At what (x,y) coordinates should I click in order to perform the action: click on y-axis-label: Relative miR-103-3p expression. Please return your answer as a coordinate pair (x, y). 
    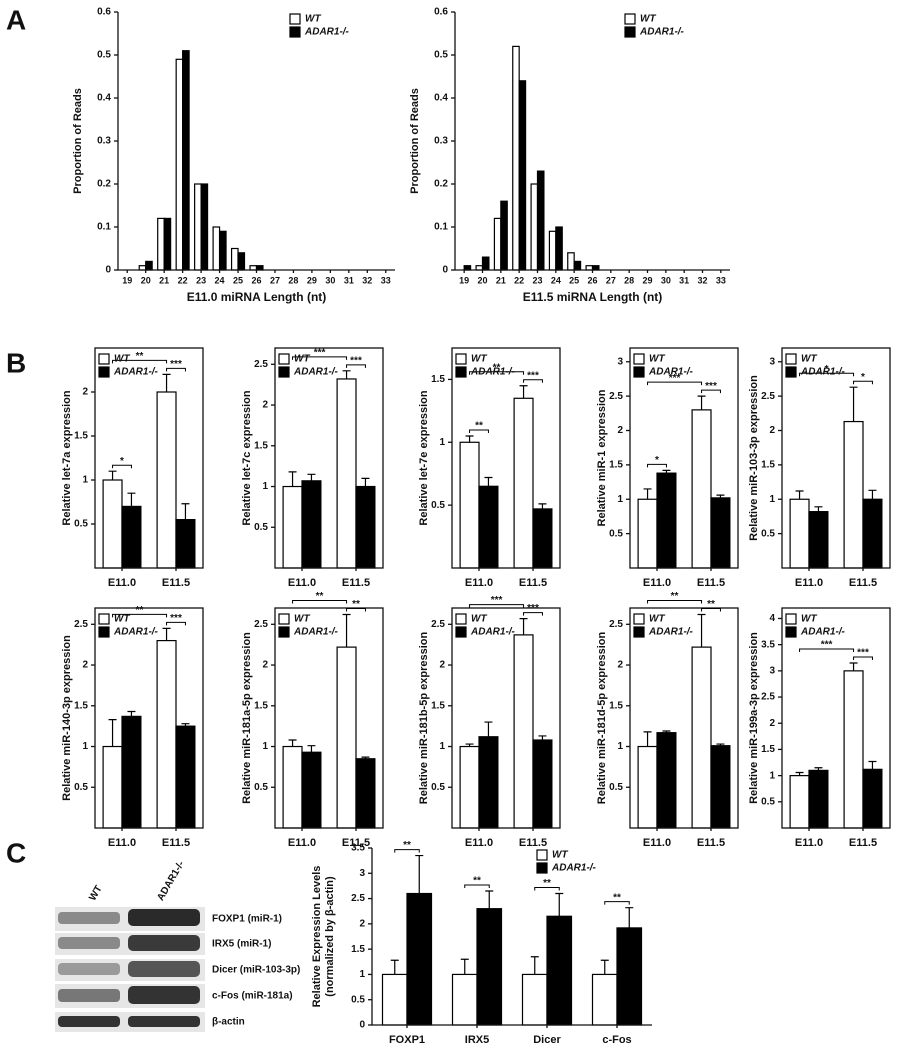
    Looking at the image, I should click on (754, 458).